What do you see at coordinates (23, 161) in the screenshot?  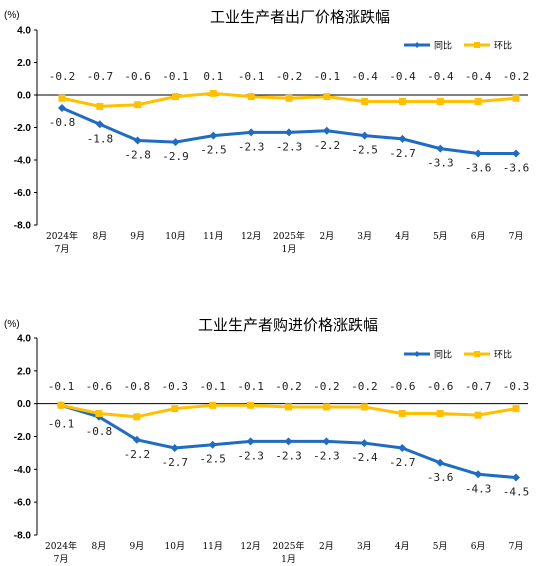 I see `y-tick-label: -4.0` at bounding box center [23, 161].